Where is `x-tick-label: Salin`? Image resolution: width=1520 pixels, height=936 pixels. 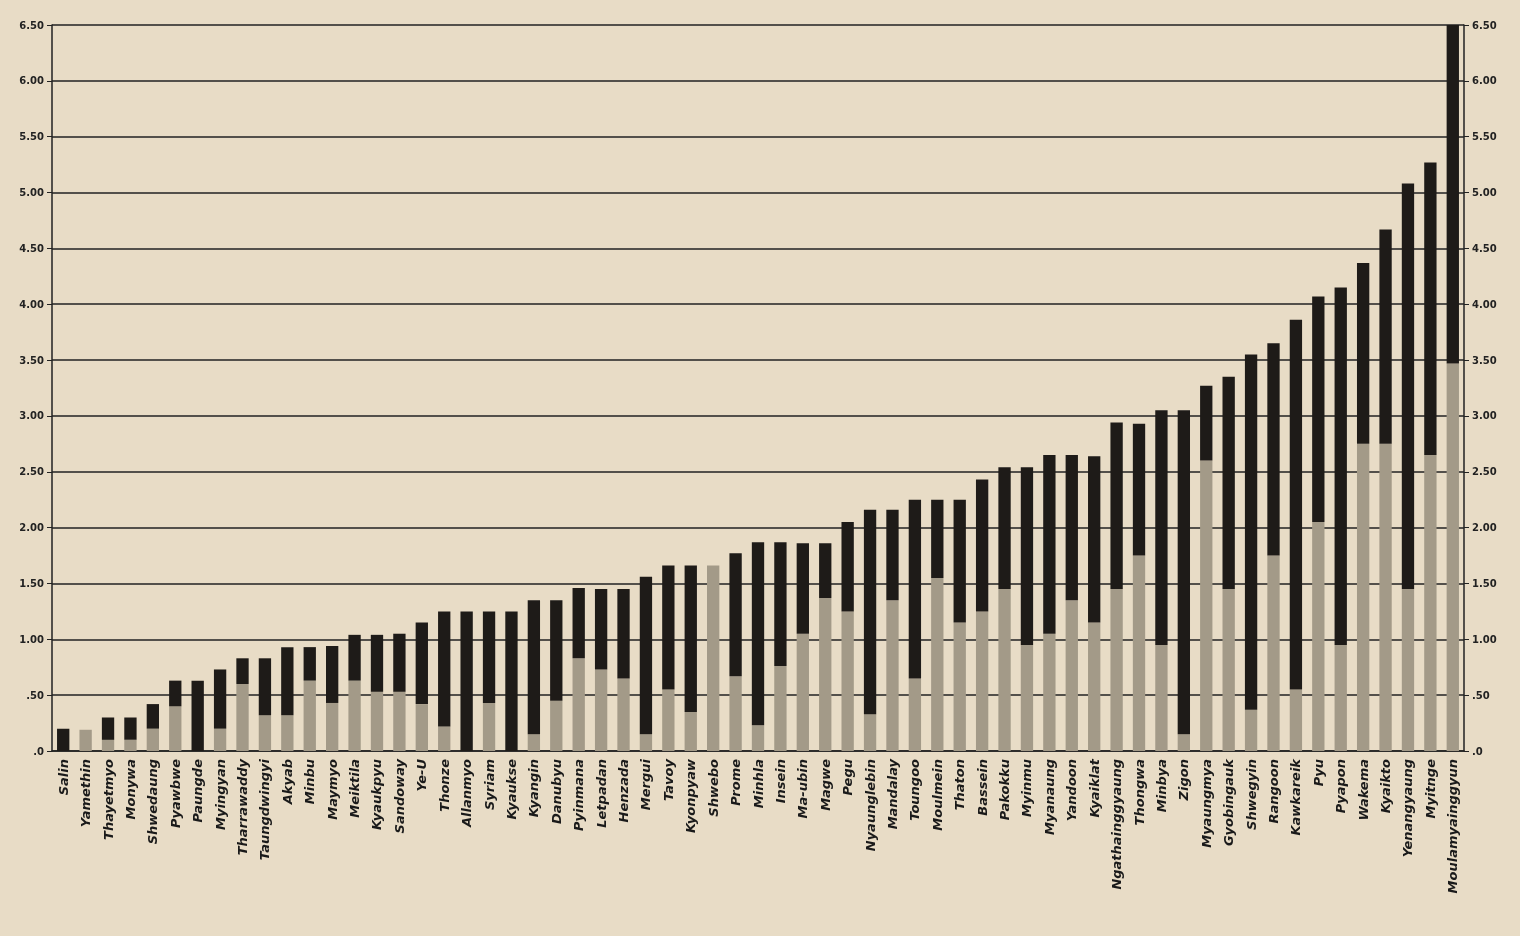 x-tick-label: Salin is located at coordinates (63, 777).